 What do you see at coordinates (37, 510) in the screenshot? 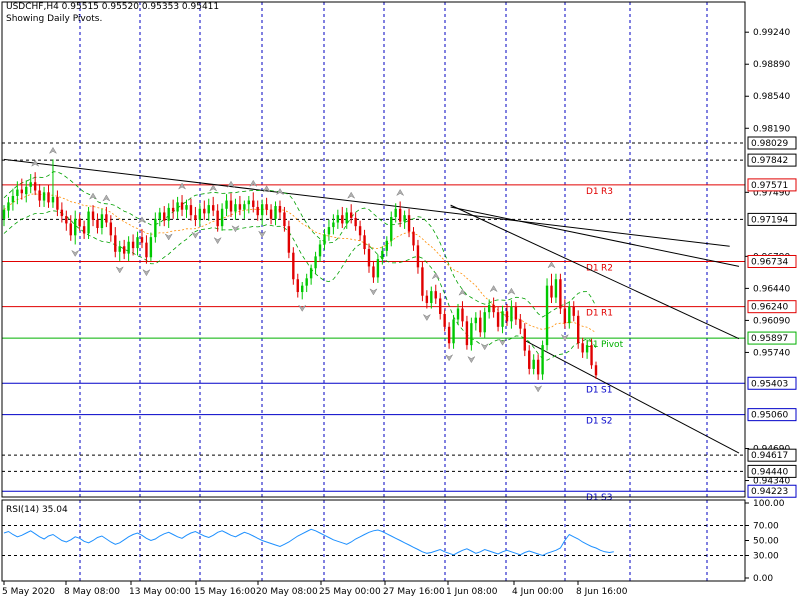
I see `rsi-label: RSI(14) 35.04` at bounding box center [37, 510].